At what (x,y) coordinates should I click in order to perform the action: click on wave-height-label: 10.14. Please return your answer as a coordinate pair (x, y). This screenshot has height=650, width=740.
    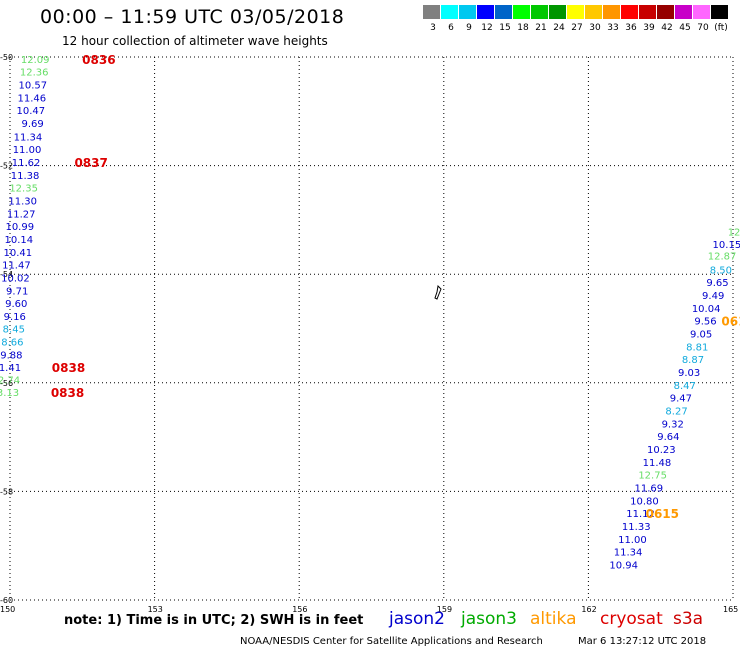
    Looking at the image, I should click on (18, 240).